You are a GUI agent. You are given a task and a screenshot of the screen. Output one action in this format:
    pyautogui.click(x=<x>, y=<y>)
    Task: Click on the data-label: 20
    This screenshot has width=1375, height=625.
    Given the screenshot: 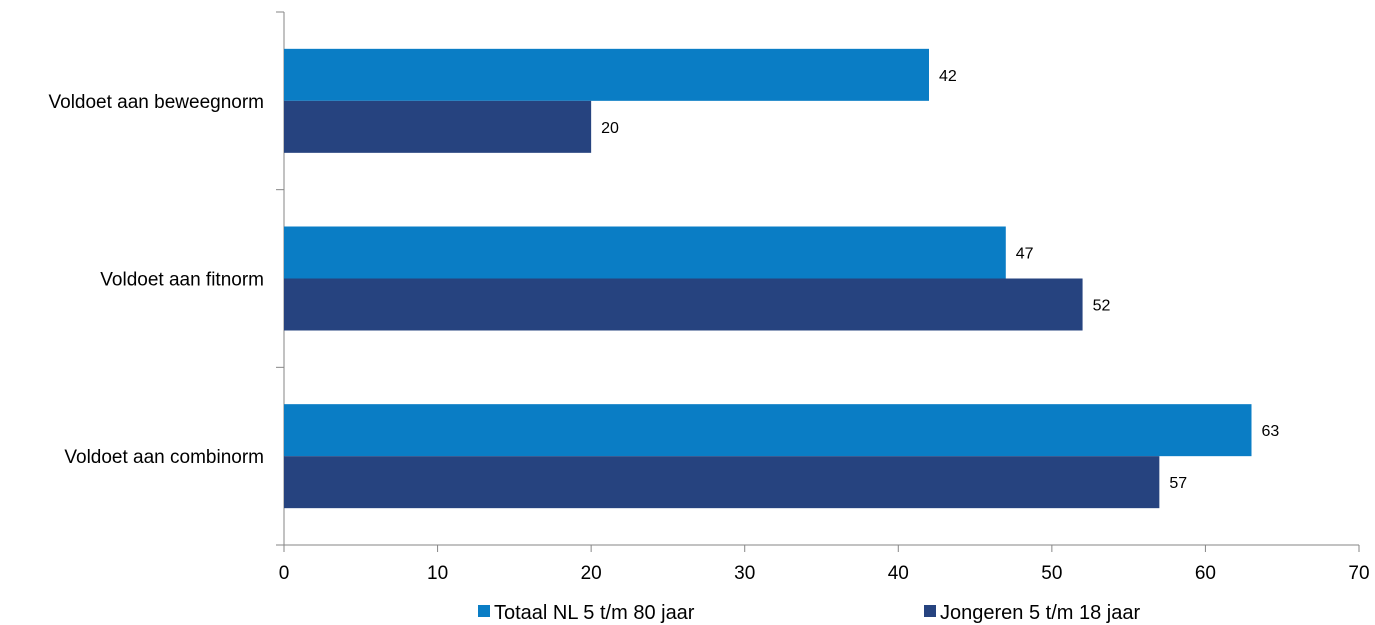 What is the action you would take?
    pyautogui.click(x=610, y=128)
    